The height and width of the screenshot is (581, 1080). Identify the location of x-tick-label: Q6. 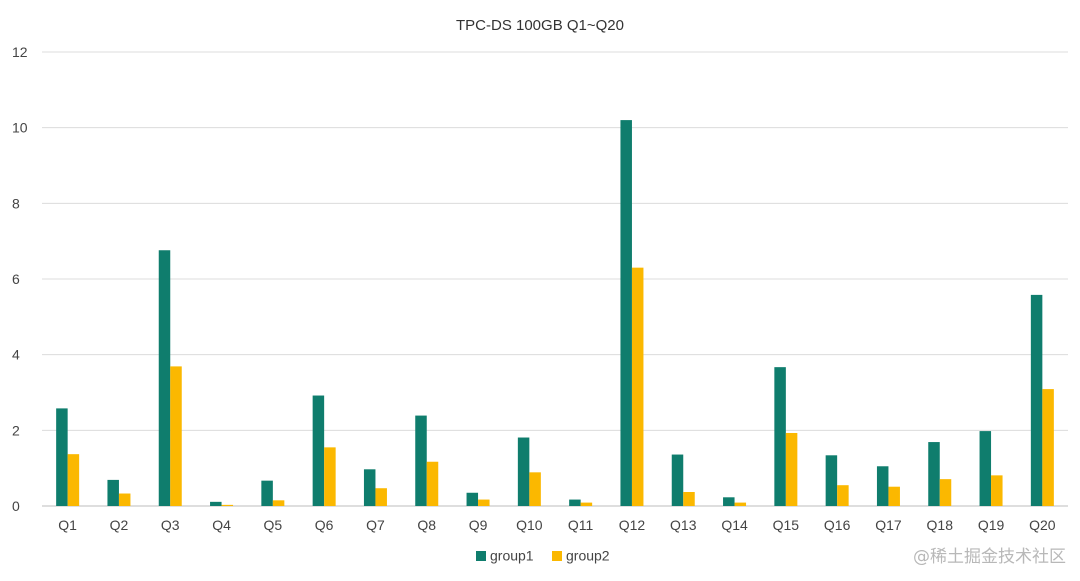
(324, 525).